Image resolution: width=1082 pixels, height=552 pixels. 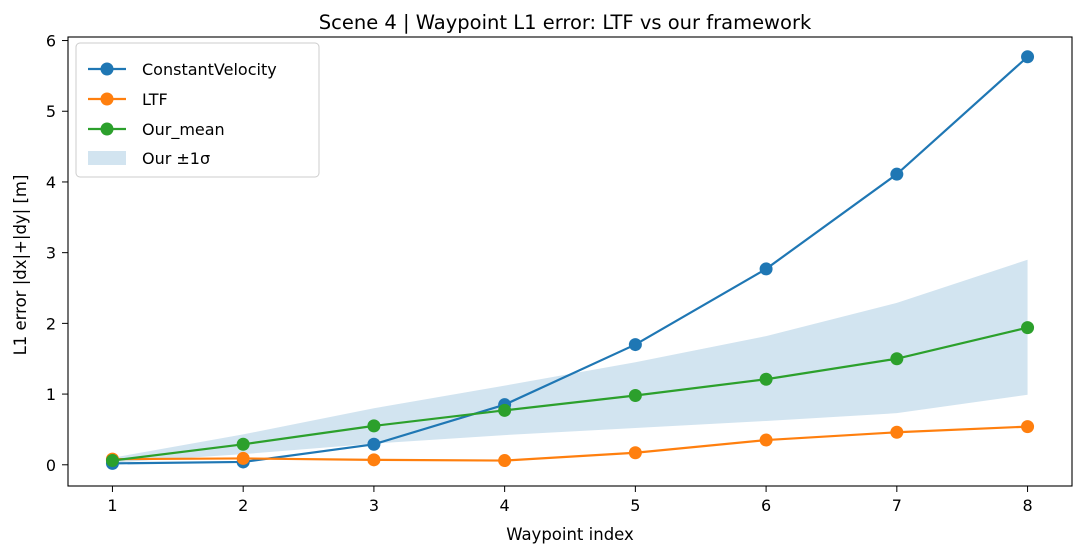 I want to click on legend-label: Our ±1σ, so click(x=176, y=158).